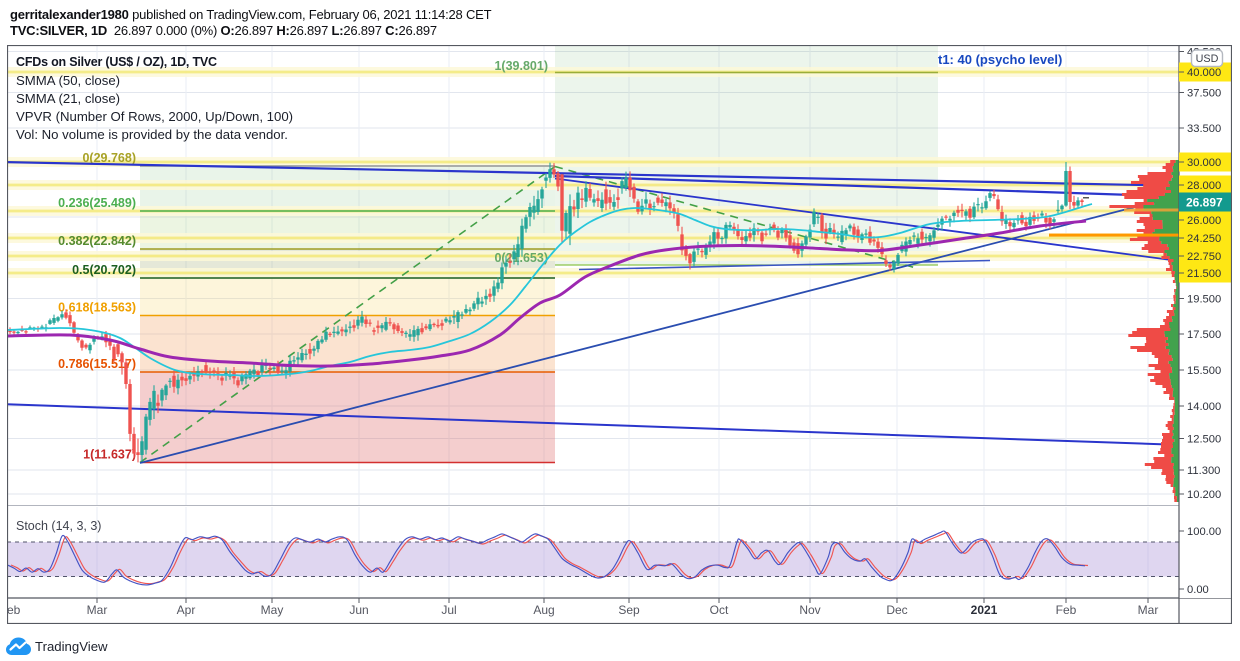 The image size is (1240, 661). I want to click on svg-text: SMMA (21, close), so click(68, 98).